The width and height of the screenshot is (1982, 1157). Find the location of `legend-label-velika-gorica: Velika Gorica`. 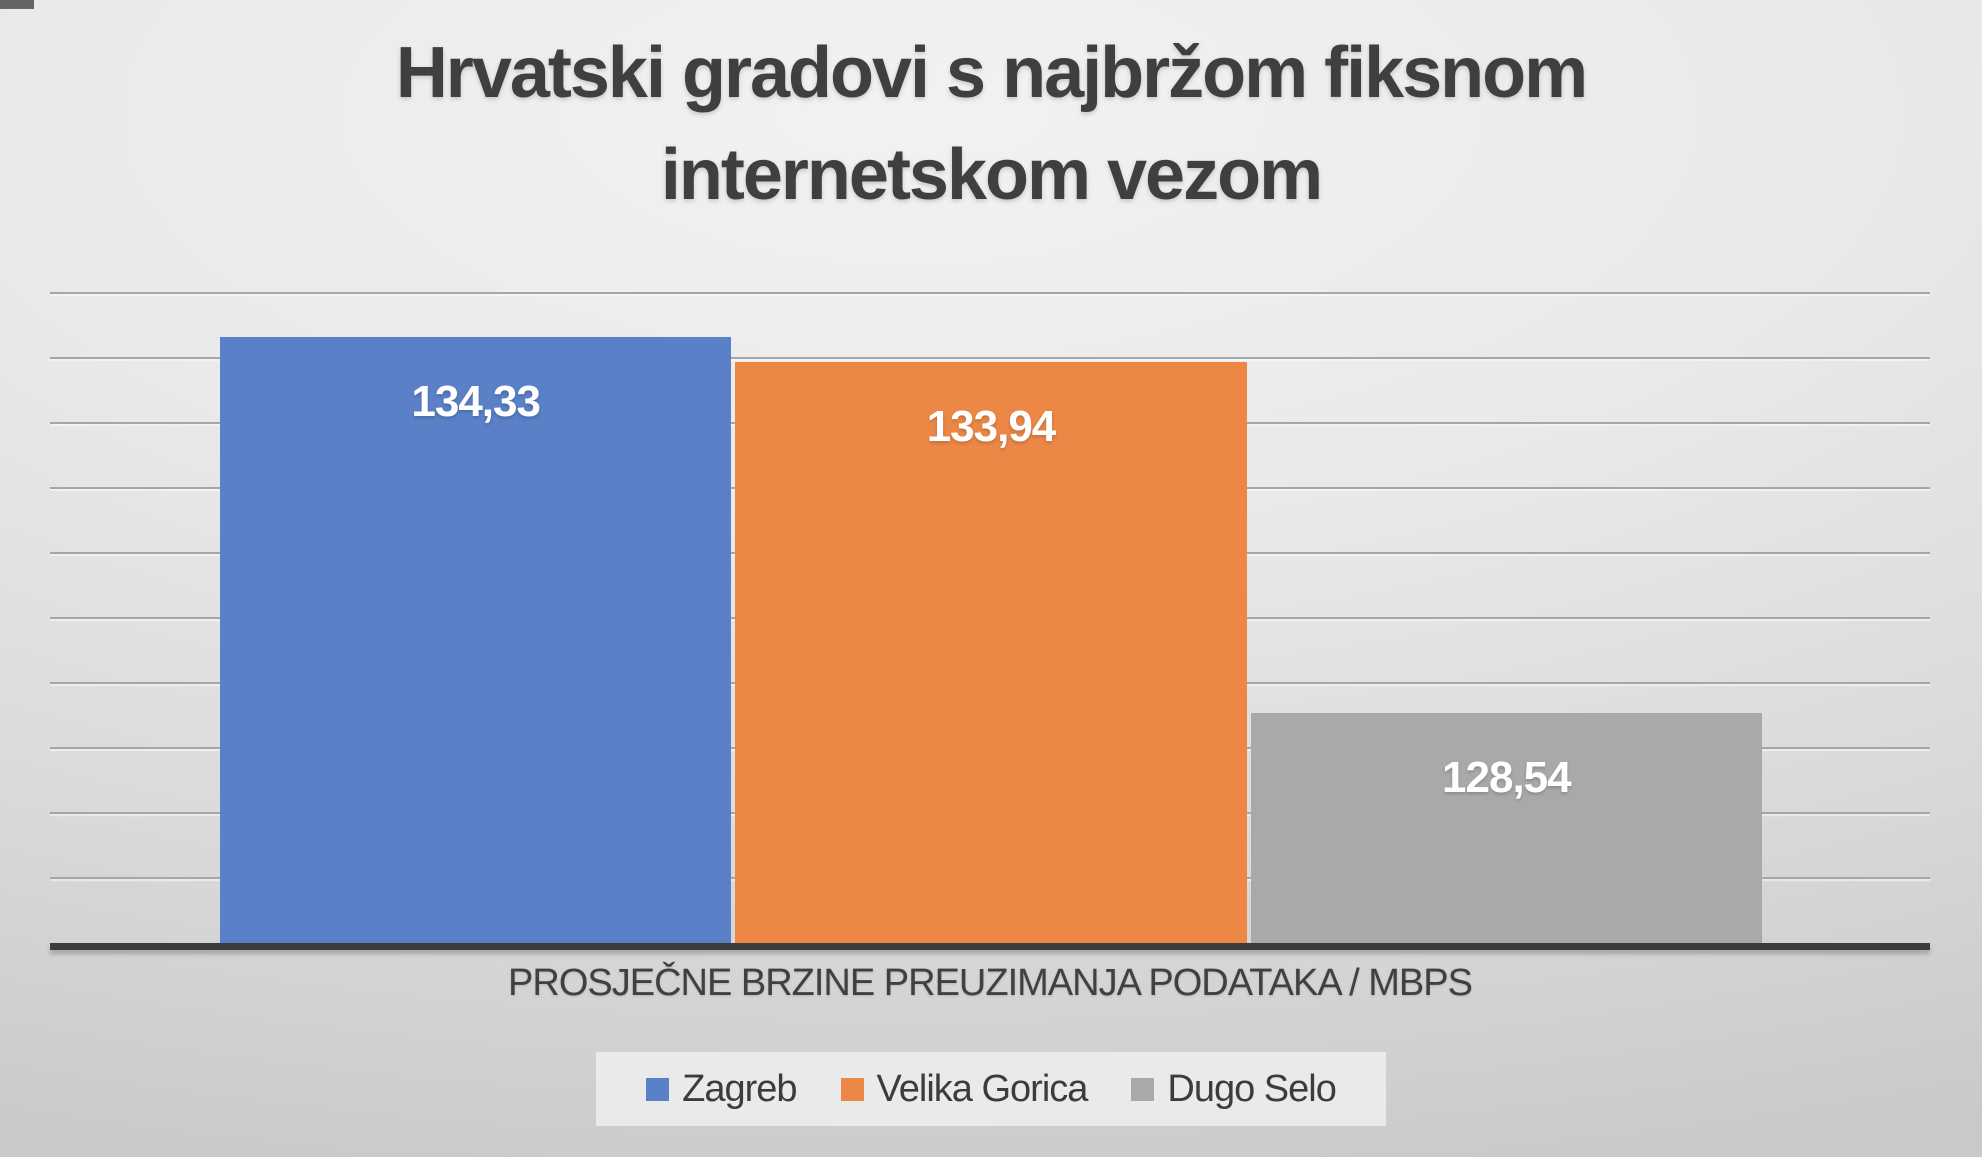

legend-label-velika-gorica: Velika Gorica is located at coordinates (982, 1089).